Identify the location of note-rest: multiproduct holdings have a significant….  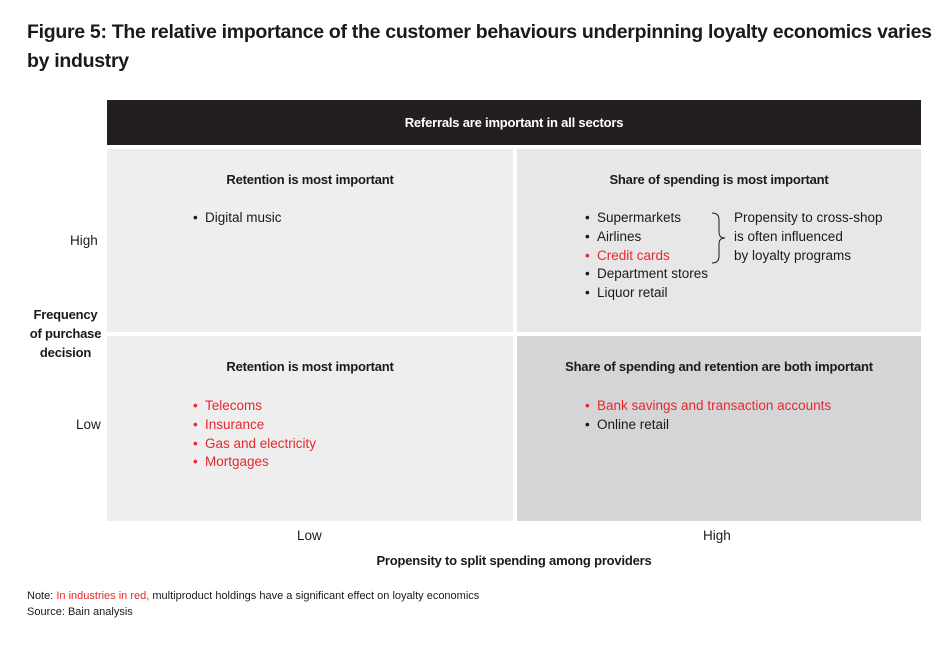
(314, 596).